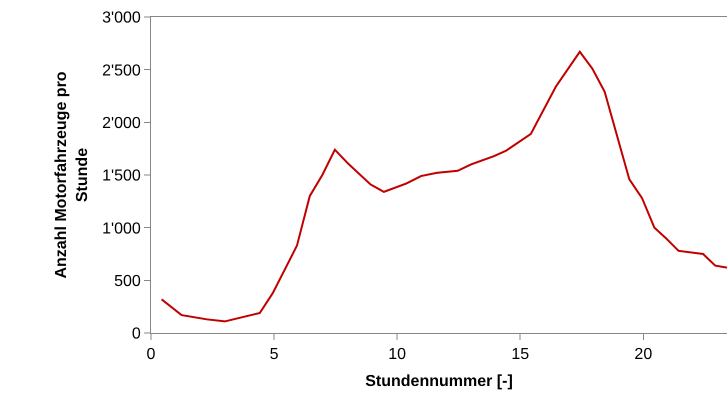  What do you see at coordinates (72, 175) in the screenshot?
I see `y-axis-title: Anzahl Motorfahrzeuge pro Stunde` at bounding box center [72, 175].